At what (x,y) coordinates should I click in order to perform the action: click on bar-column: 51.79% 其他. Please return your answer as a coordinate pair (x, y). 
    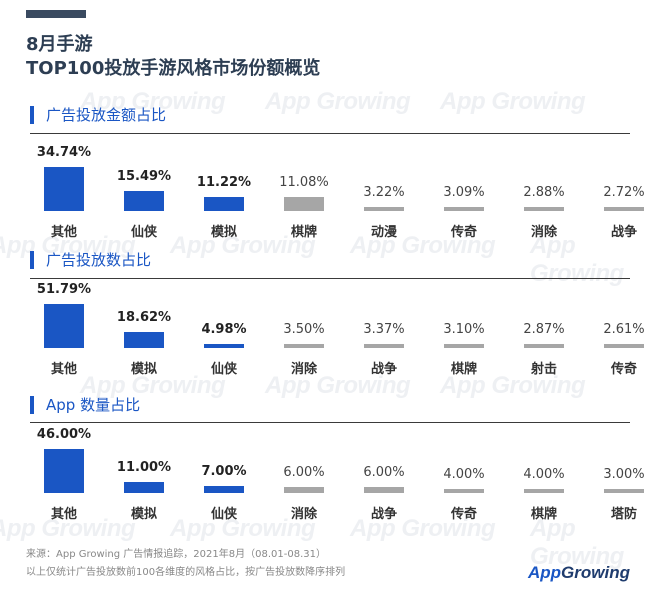
    Looking at the image, I should click on (64, 342).